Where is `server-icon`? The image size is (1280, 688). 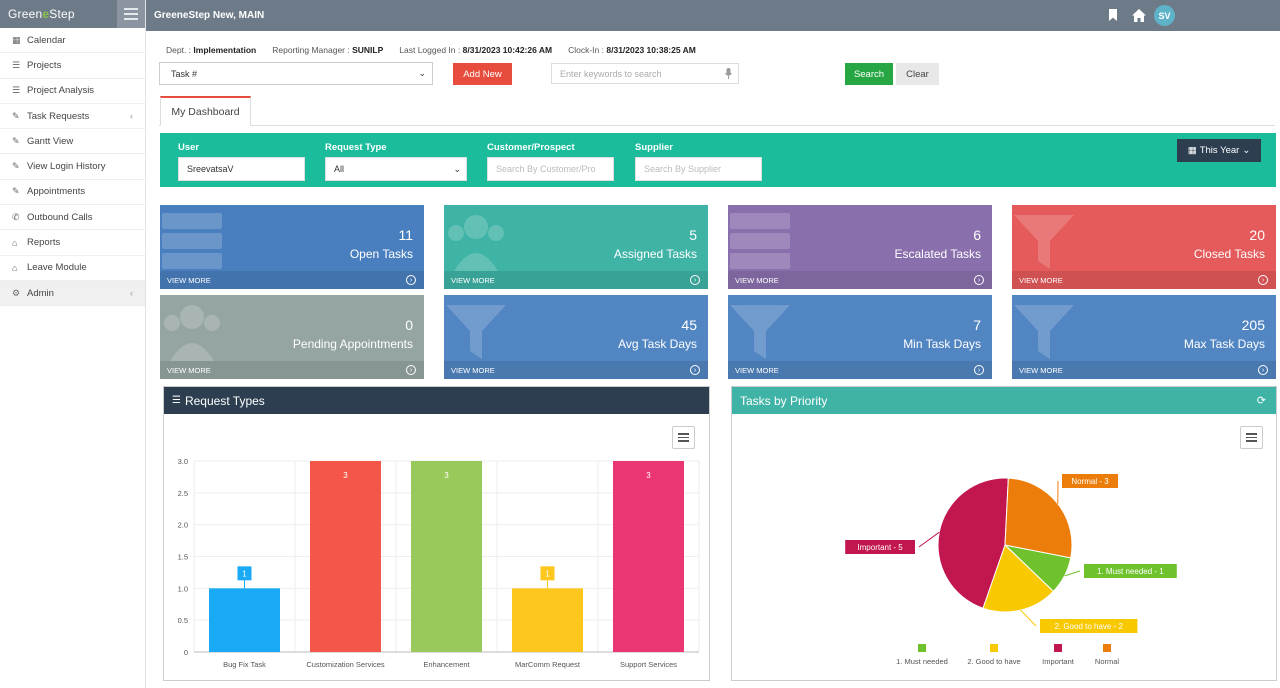 server-icon is located at coordinates (192, 241).